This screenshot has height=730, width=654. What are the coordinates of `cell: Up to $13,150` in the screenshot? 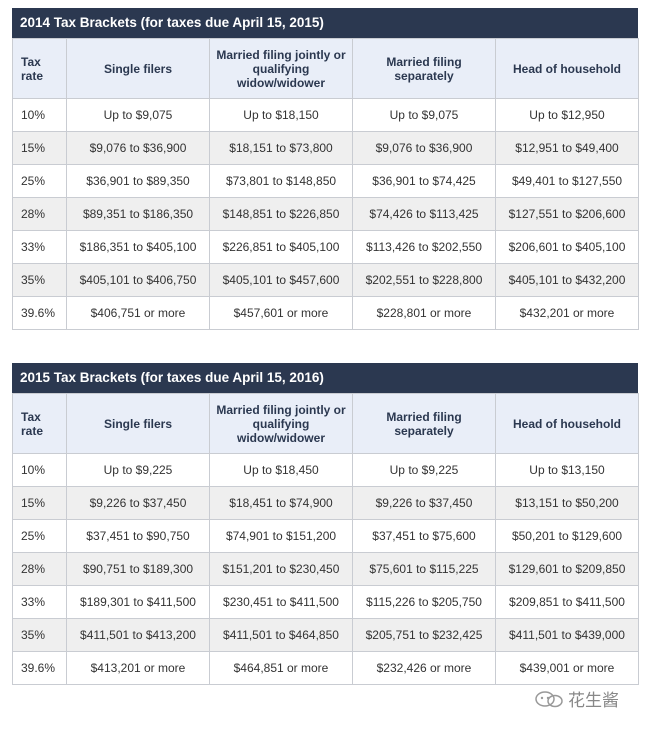 It's located at (567, 470).